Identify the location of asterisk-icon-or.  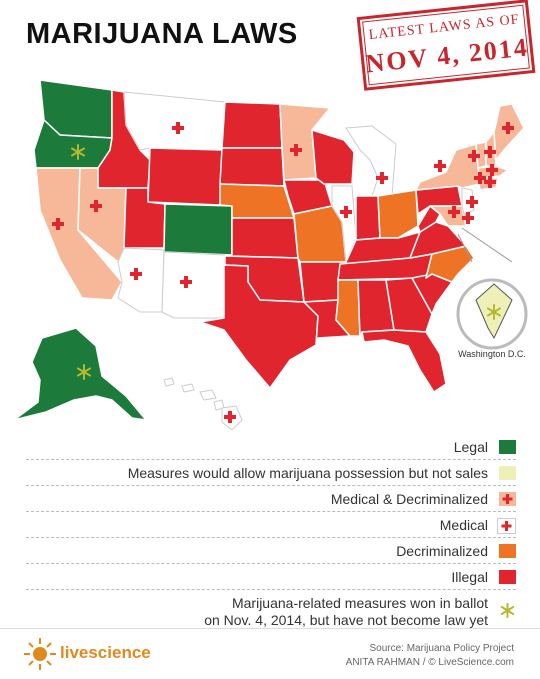
(78, 152).